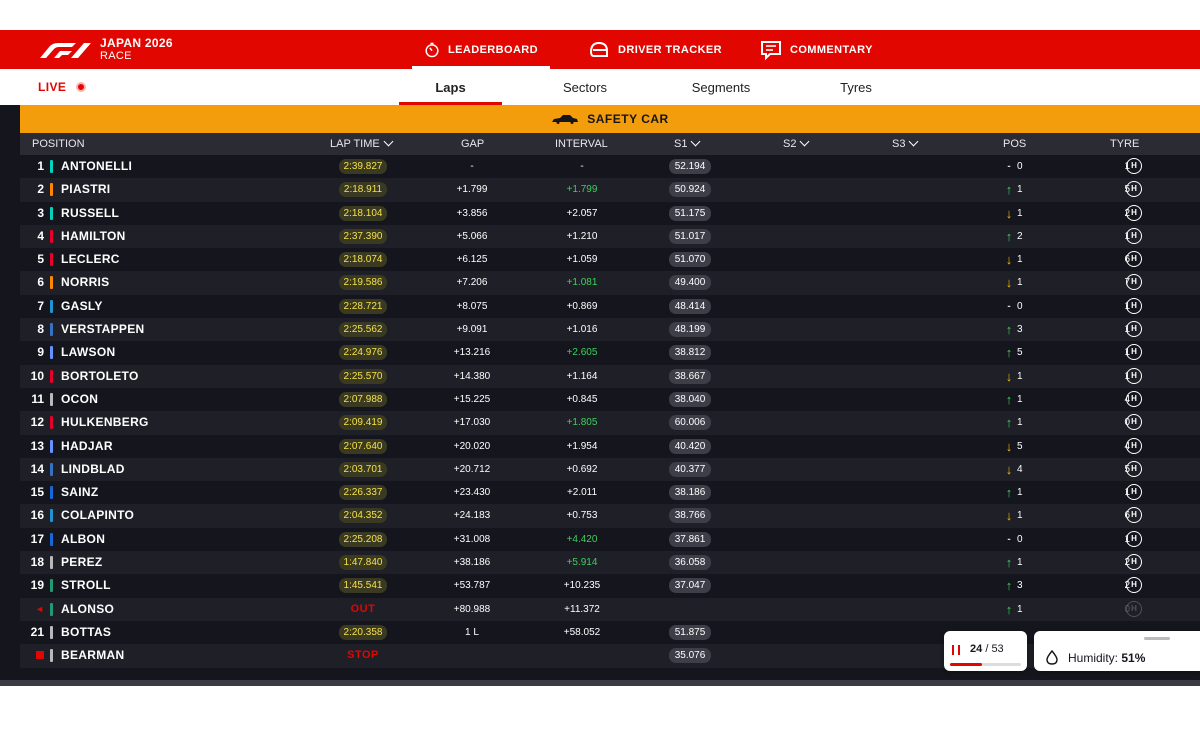 This screenshot has width=1200, height=729. I want to click on lap-time-cell: 2:25.570, so click(363, 376).